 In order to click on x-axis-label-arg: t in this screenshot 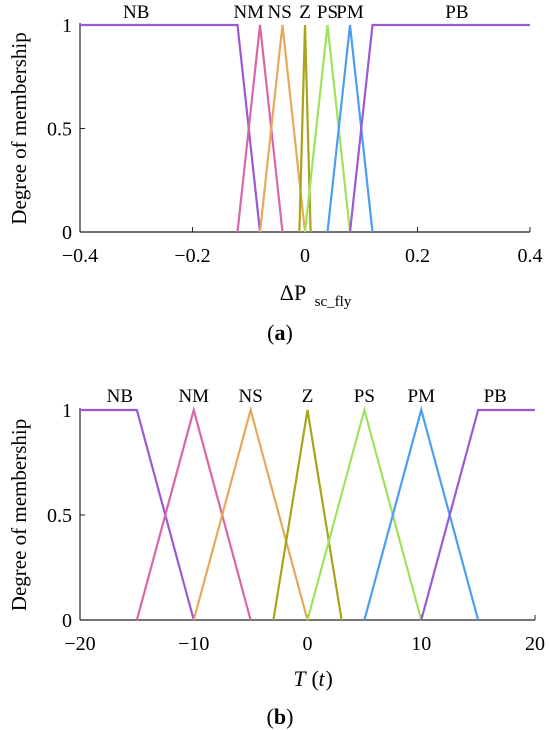, I will do `click(322, 678)`.